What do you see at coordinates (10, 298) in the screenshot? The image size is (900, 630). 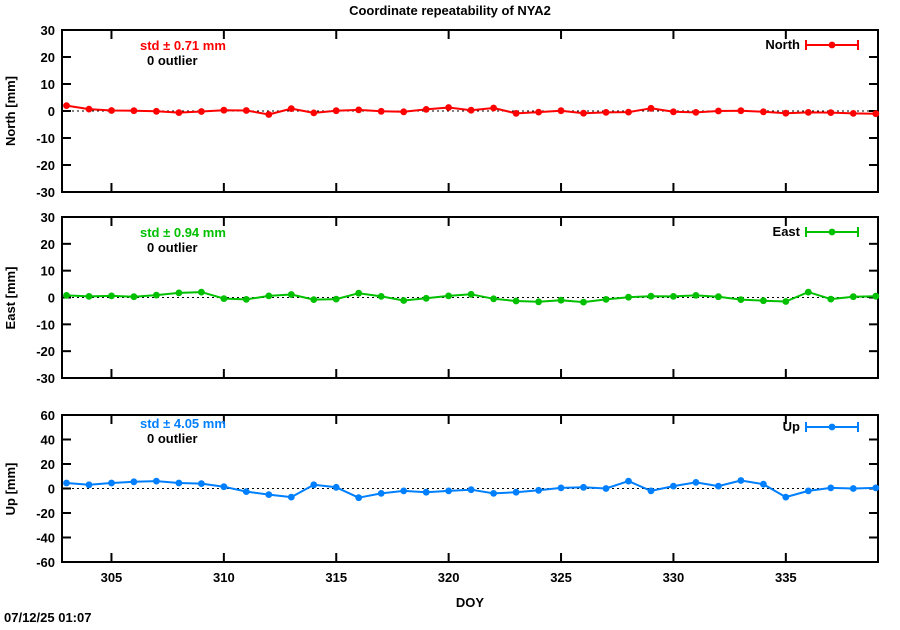 I see `y-axis-label-east: East [mm]` at bounding box center [10, 298].